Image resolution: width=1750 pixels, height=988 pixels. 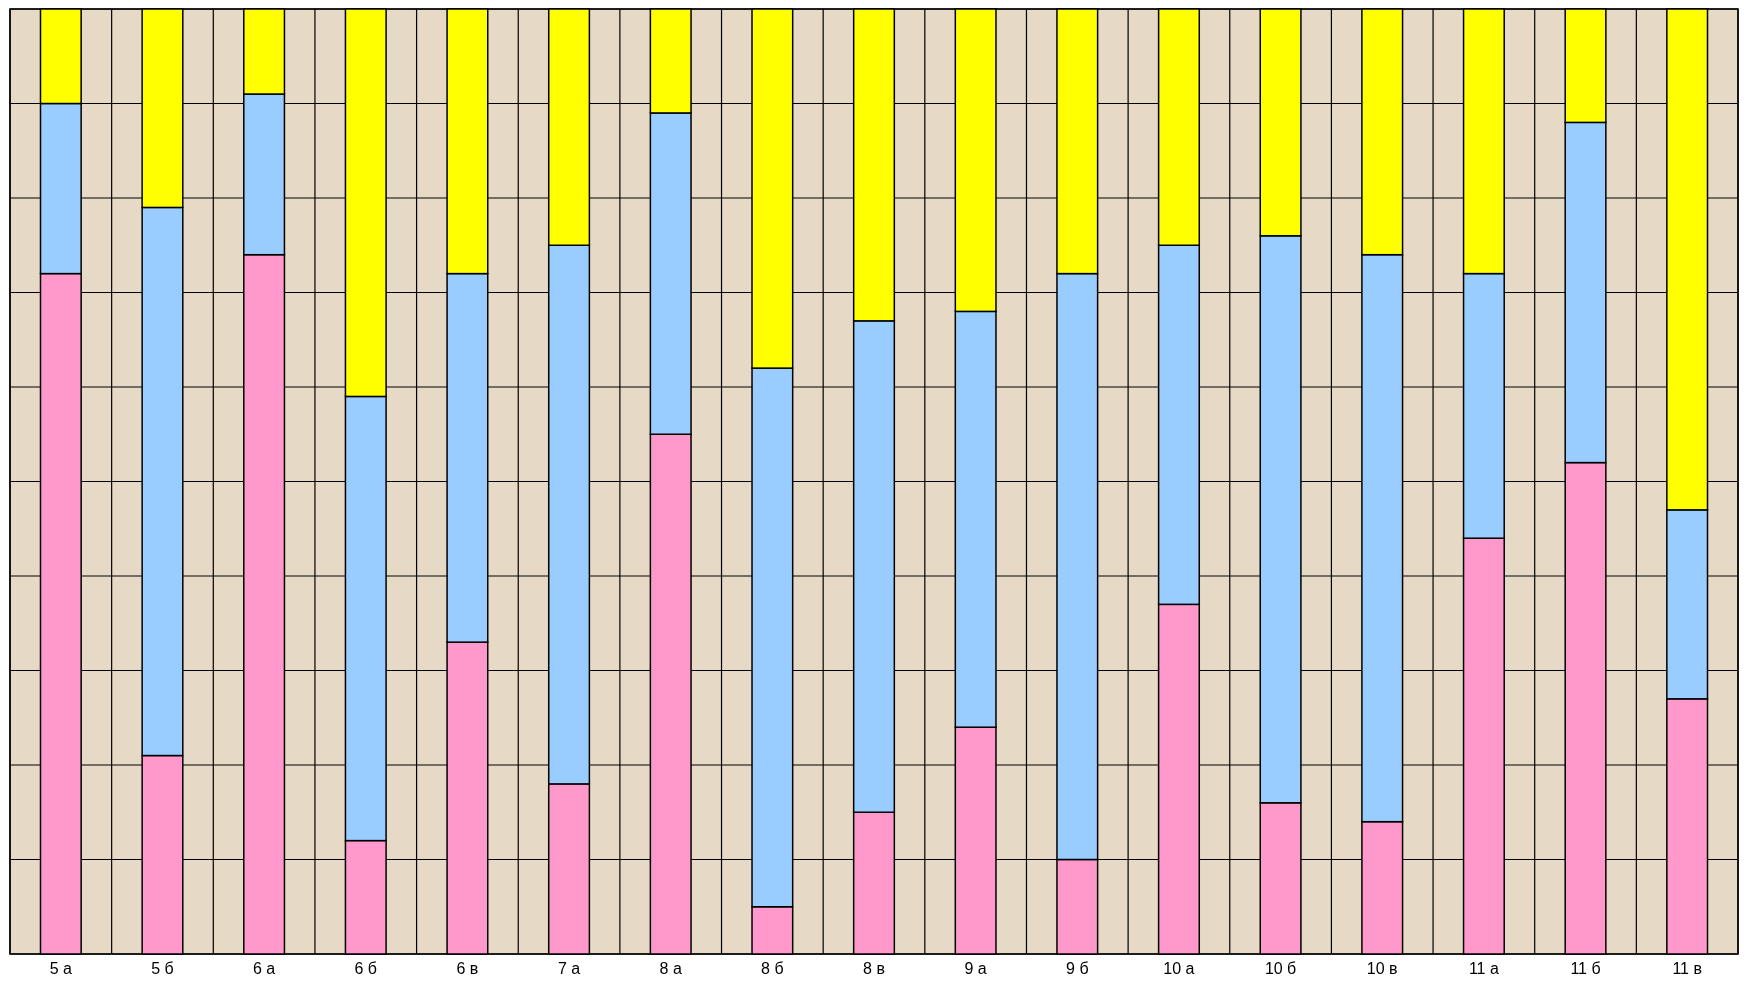 What do you see at coordinates (670, 968) in the screenshot?
I see `x-tick-label: 8 а` at bounding box center [670, 968].